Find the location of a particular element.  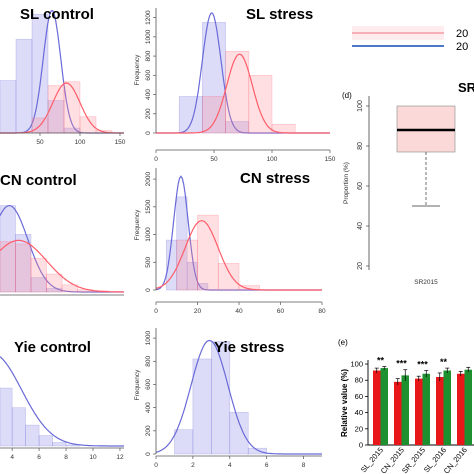

legend-swatch-1-fill is located at coordinates (398, 33).